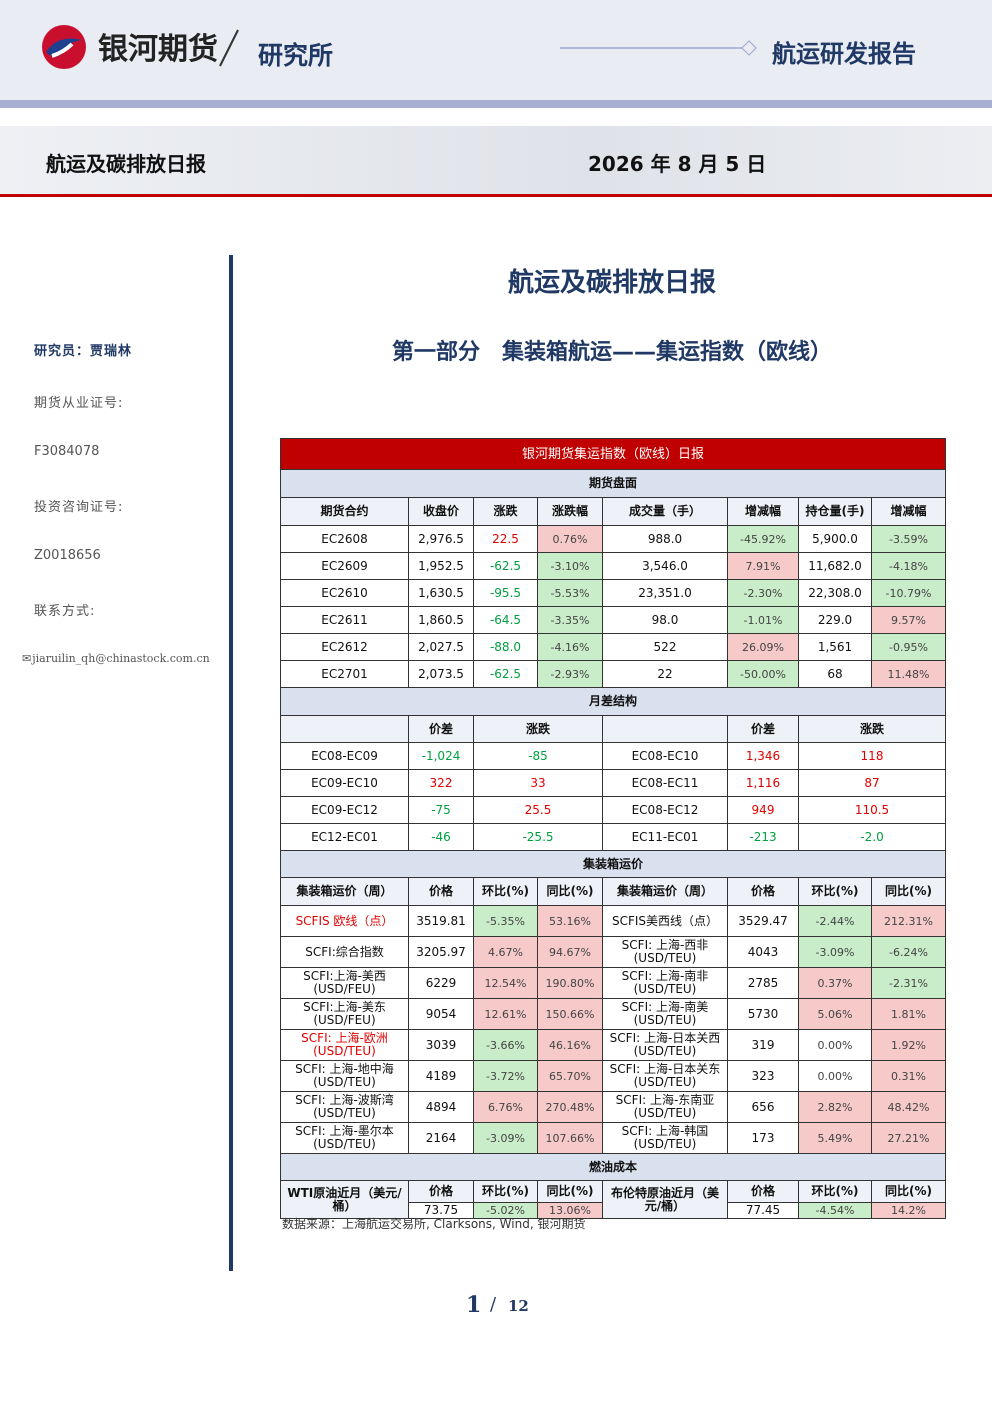 The width and height of the screenshot is (992, 1403). What do you see at coordinates (763, 1107) in the screenshot?
I see `table-cell: 656` at bounding box center [763, 1107].